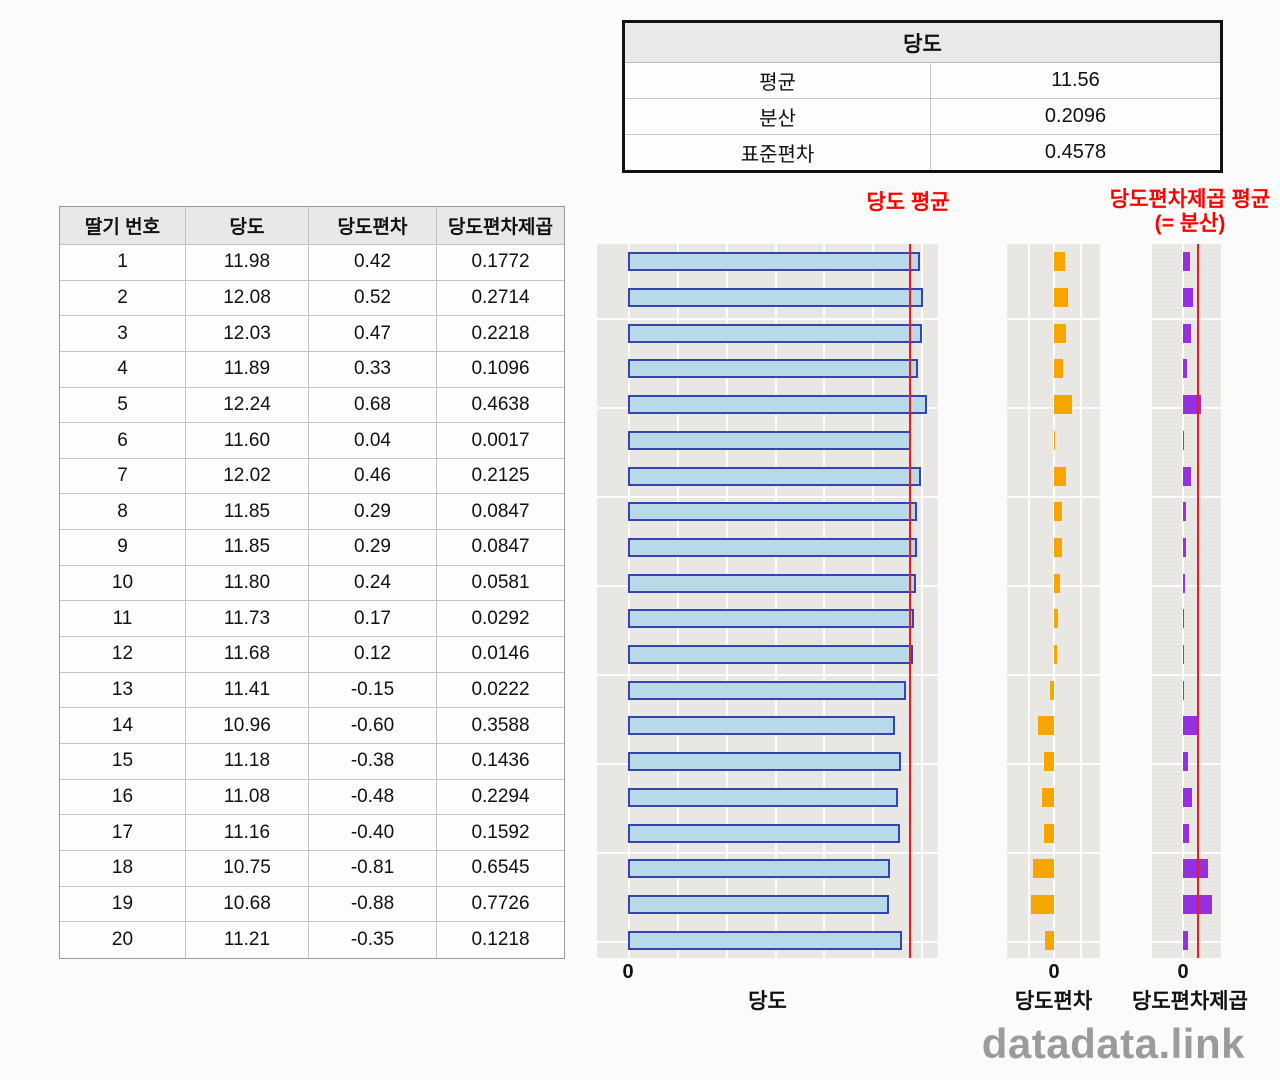  Describe the element at coordinates (247, 225) in the screenshot. I see `column-header: 당도` at that location.